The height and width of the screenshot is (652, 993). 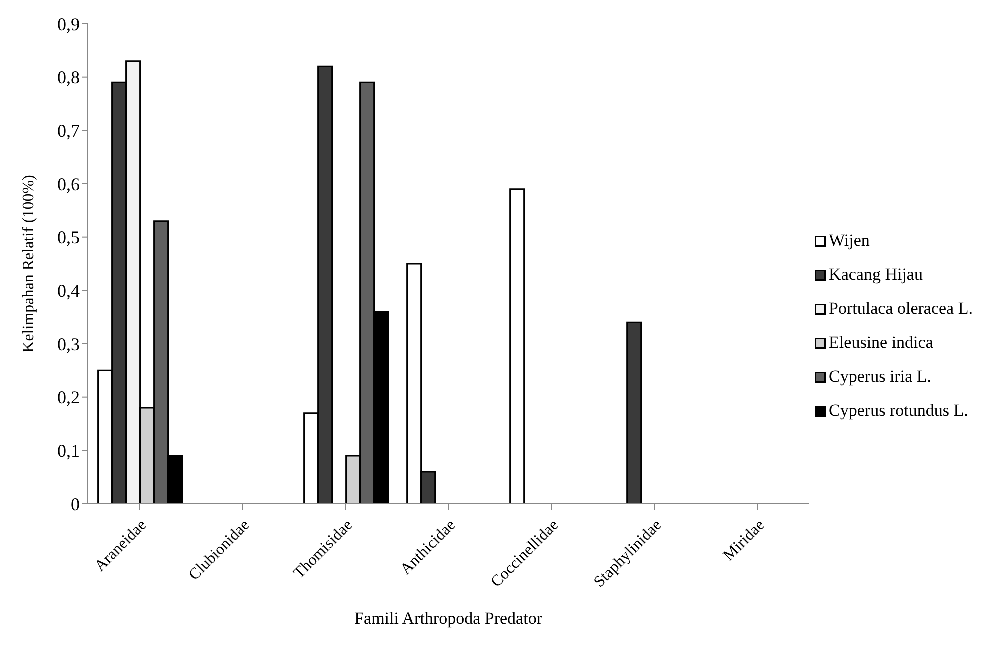 I want to click on y-tick-label: 0,8, so click(x=69, y=78).